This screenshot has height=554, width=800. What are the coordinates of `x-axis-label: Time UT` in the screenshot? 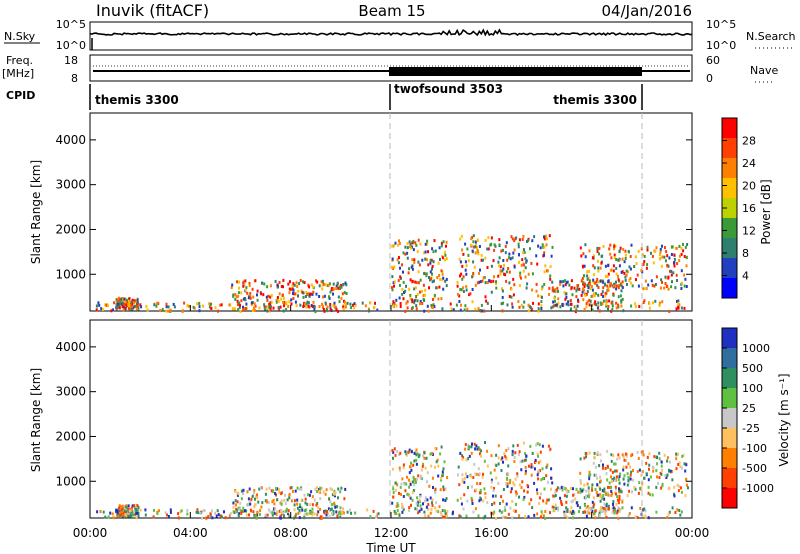 It's located at (390, 547).